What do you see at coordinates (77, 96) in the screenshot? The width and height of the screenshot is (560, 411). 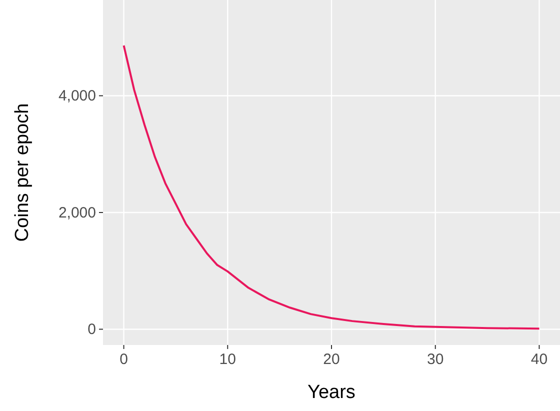 I see `y-tick-label: 4,000` at bounding box center [77, 96].